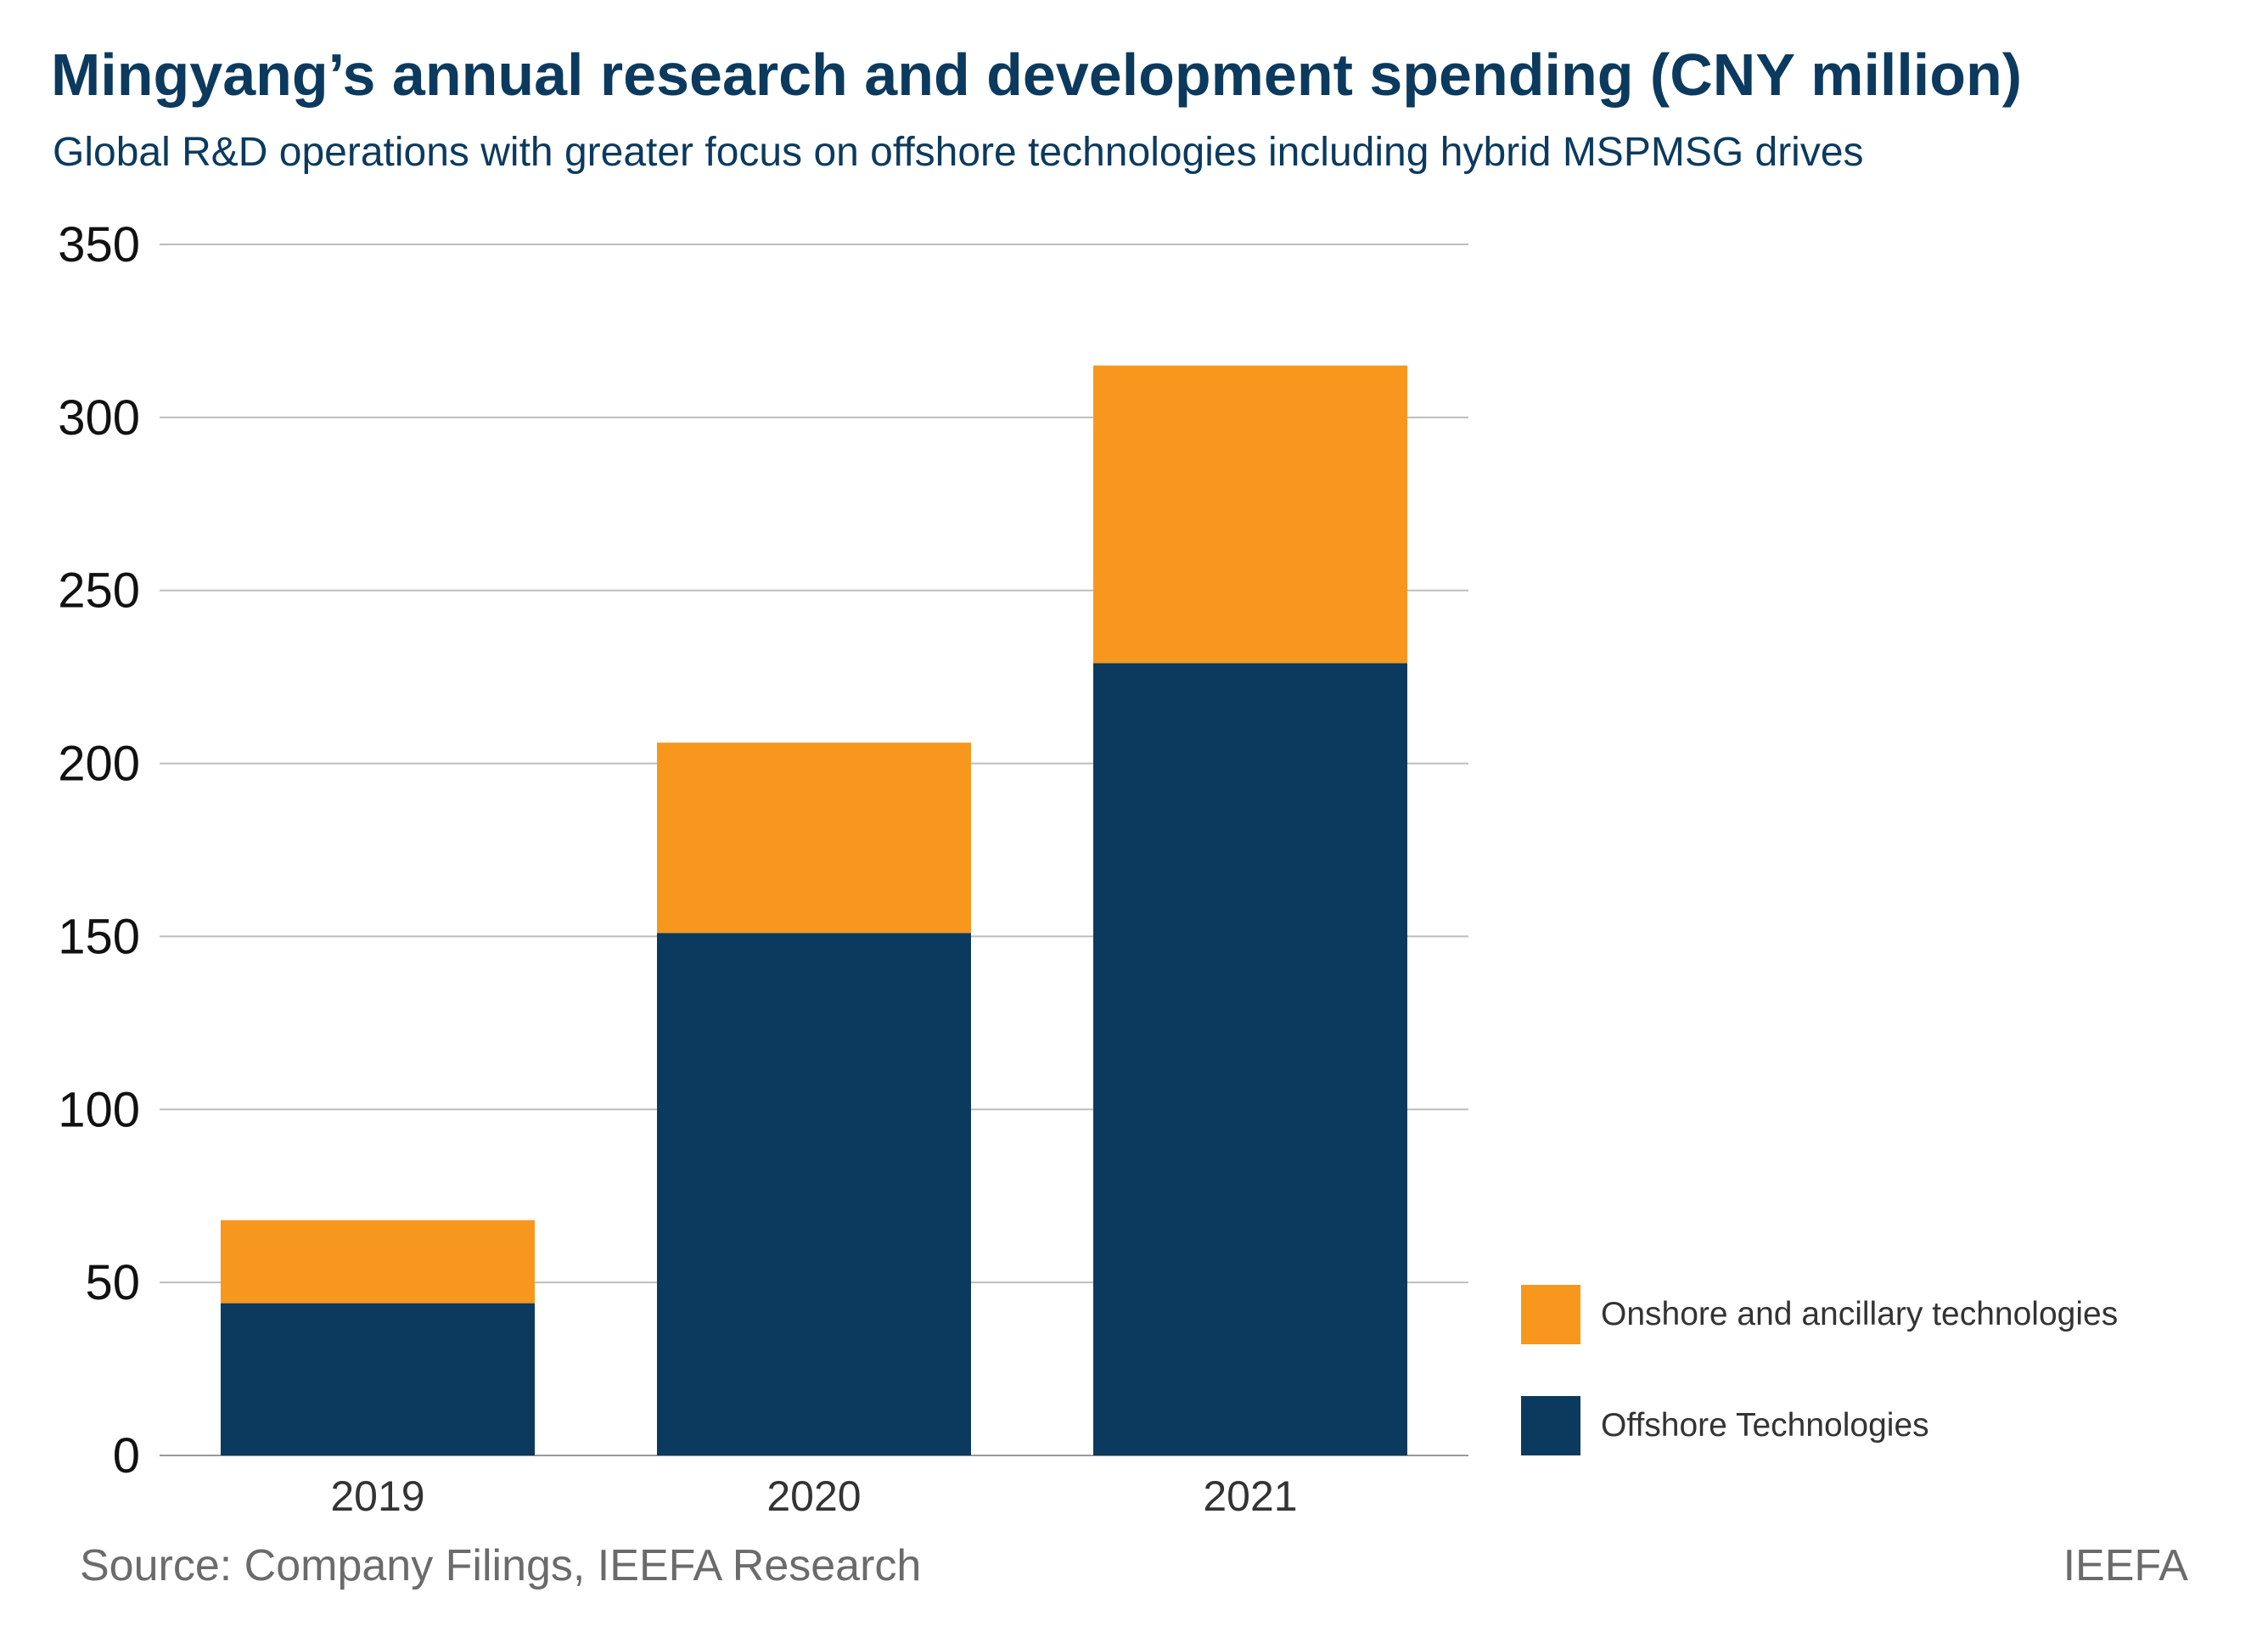 The image size is (2268, 1643). What do you see at coordinates (1765, 1425) in the screenshot?
I see `legend-label-offshore: Offshore Technologies` at bounding box center [1765, 1425].